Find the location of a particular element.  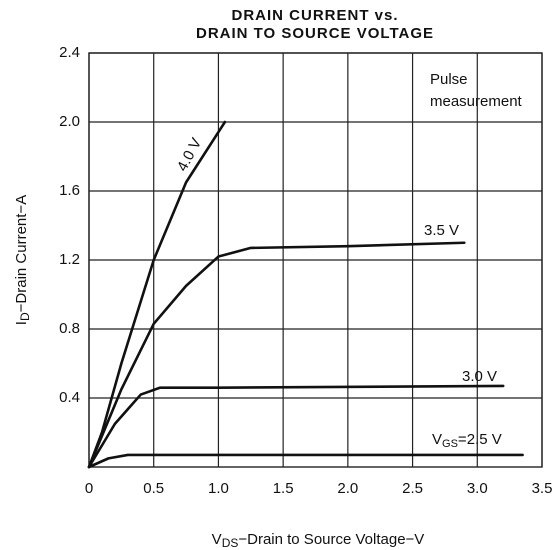

chart-title: DRAIN CURRENT vs. is located at coordinates (314, 15).